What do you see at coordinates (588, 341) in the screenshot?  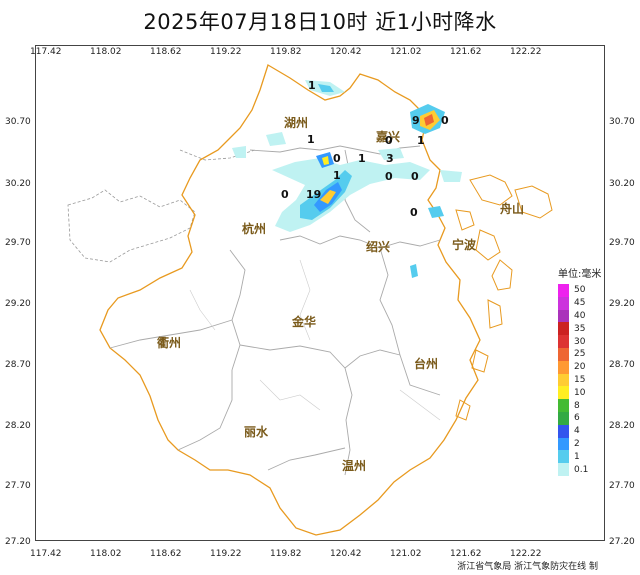 I see `legend-item: 30` at bounding box center [588, 341].